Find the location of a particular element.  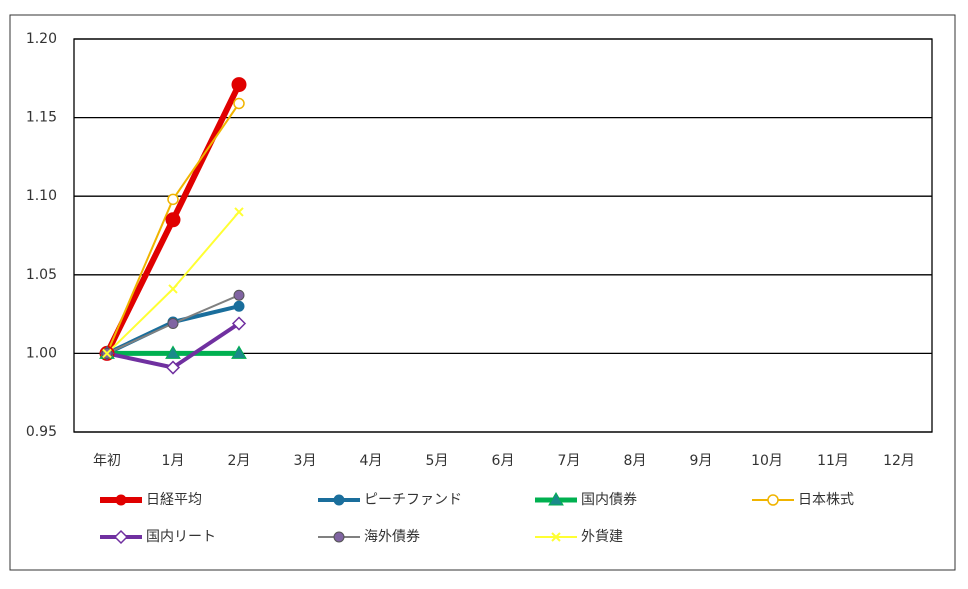

y-tick-label: 0.95 is located at coordinates (41, 432).